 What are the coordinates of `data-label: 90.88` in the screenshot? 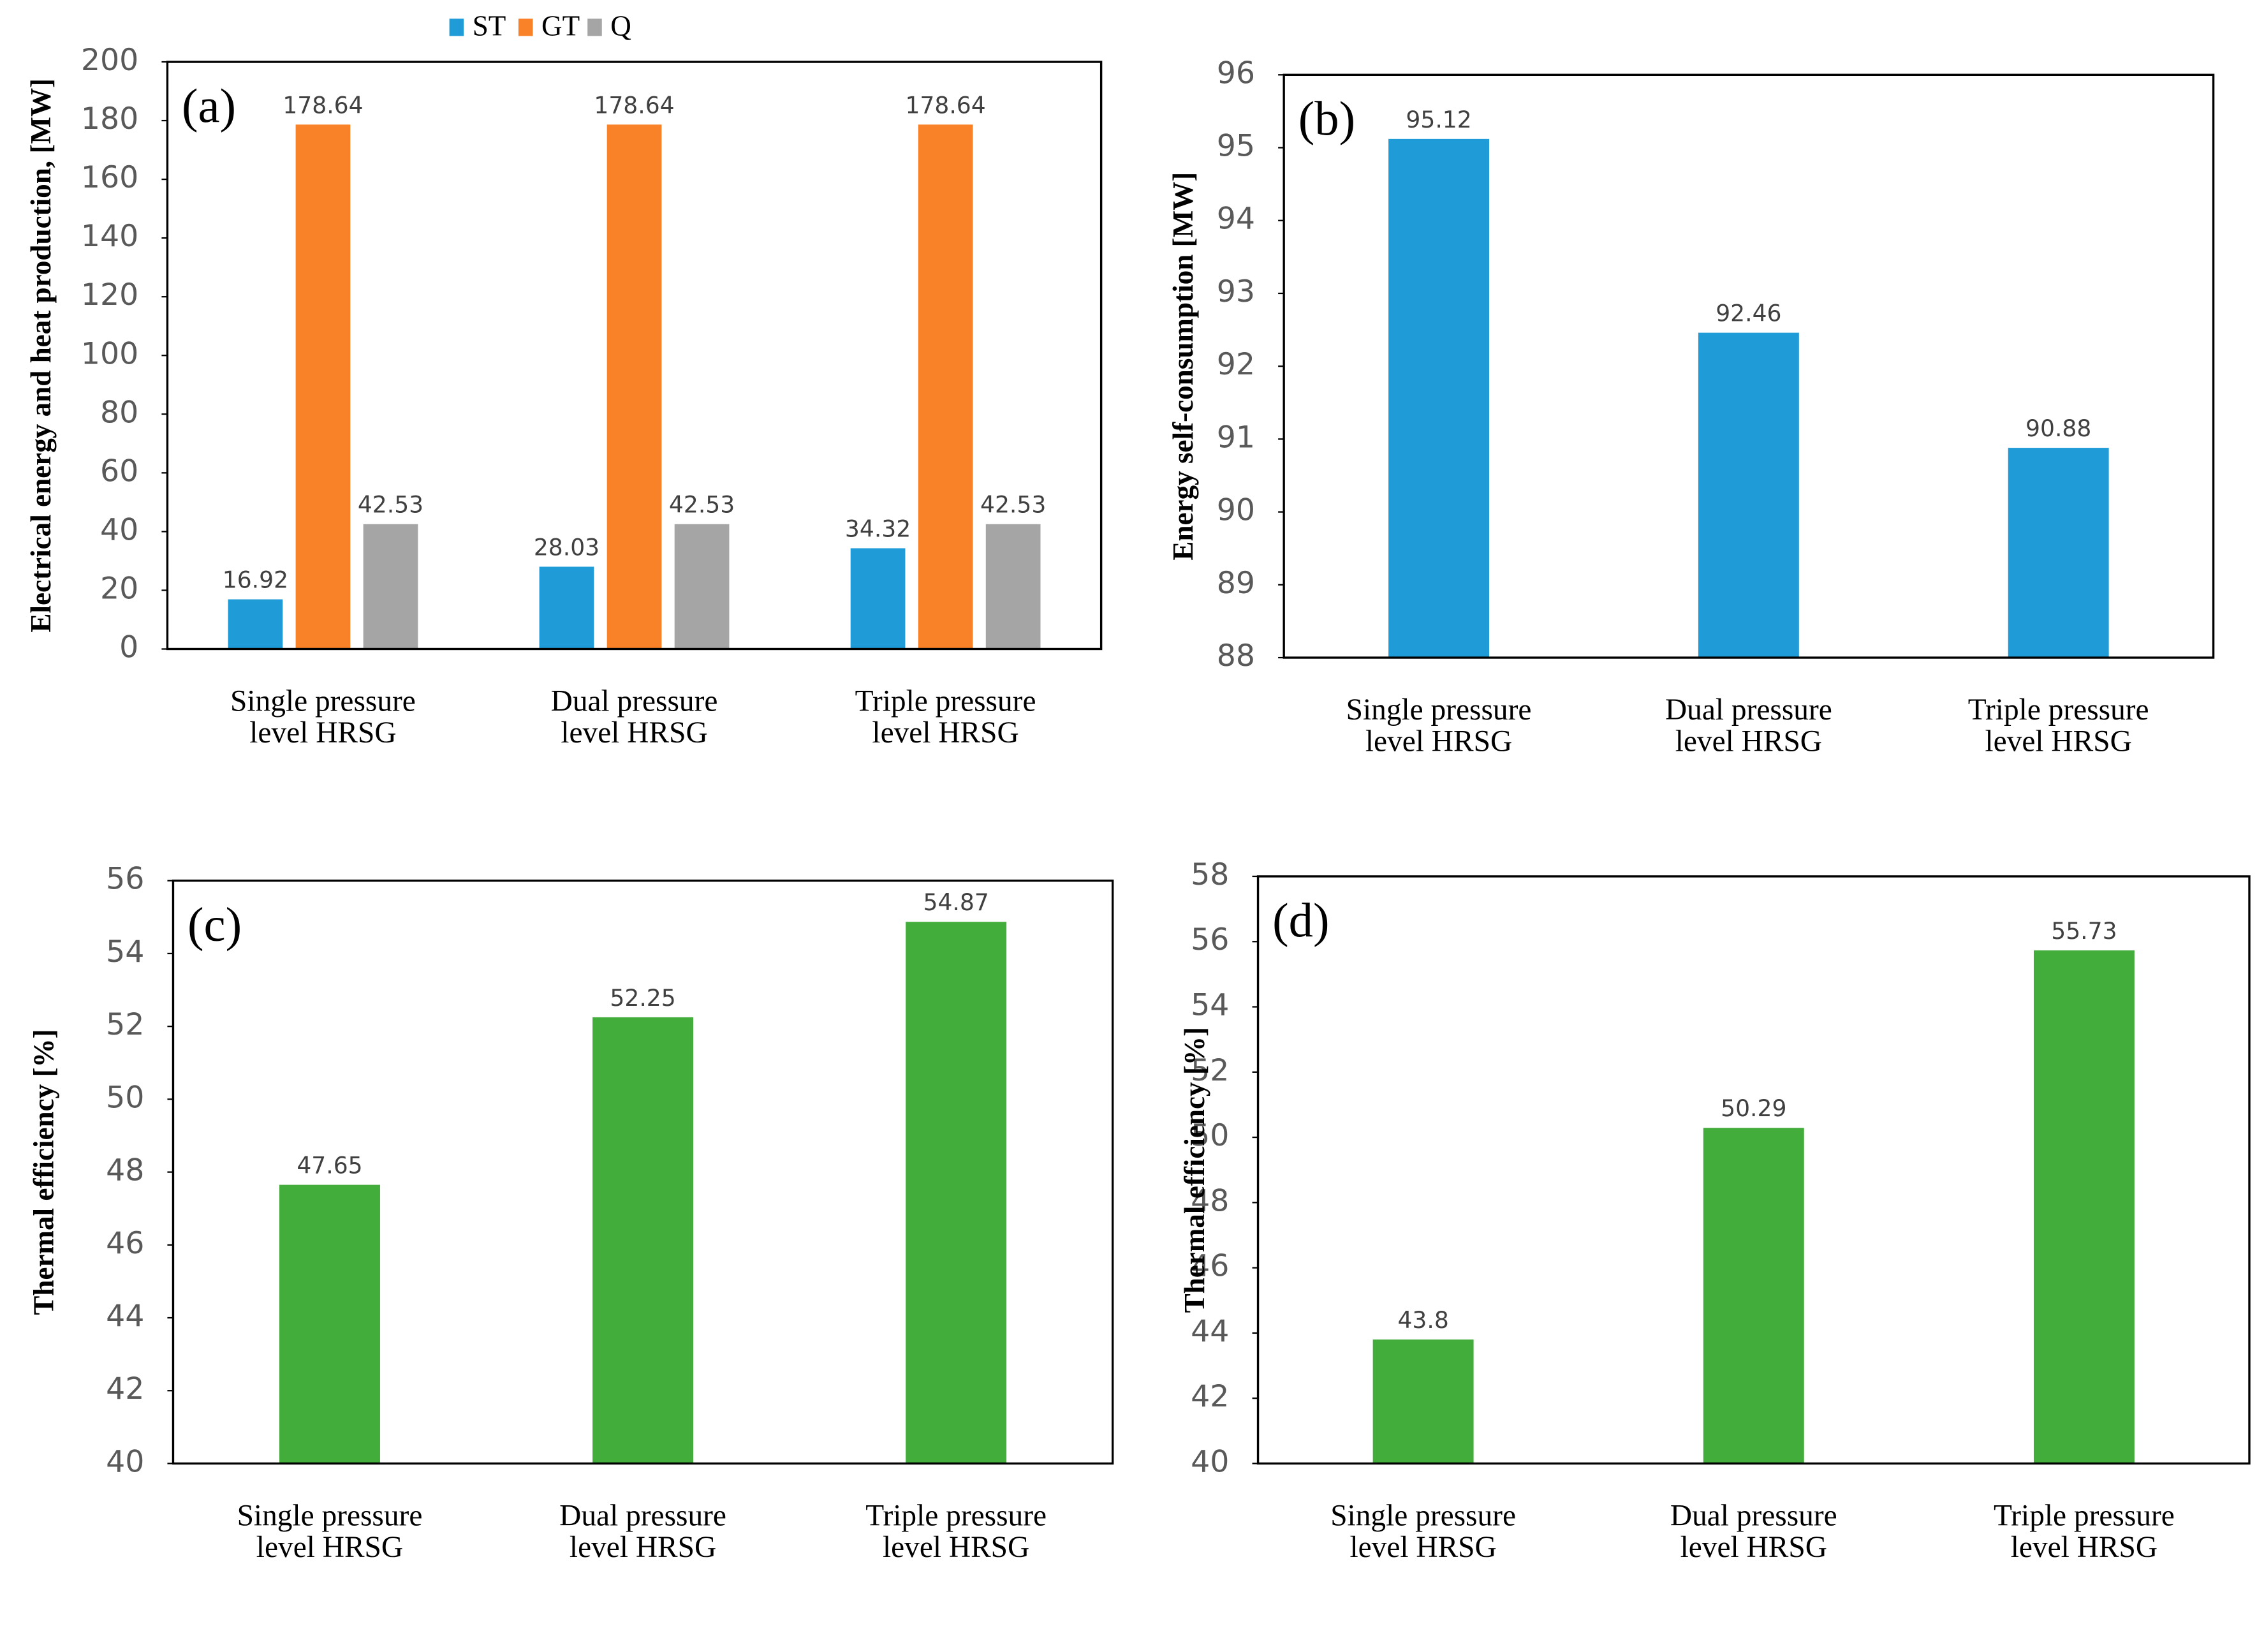 It's located at (2058, 429).